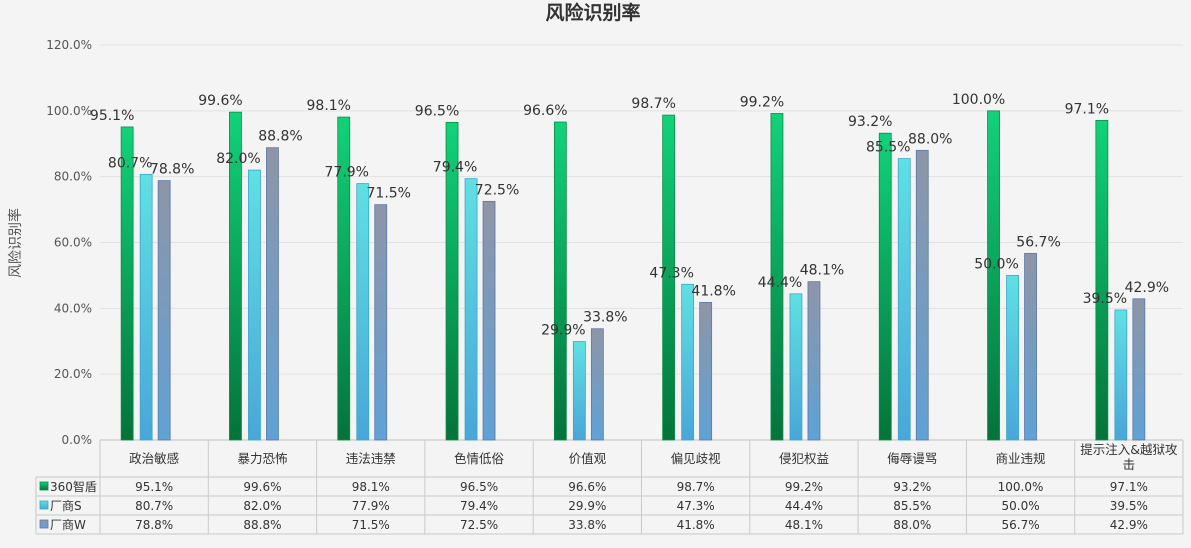  Describe the element at coordinates (1129, 487) in the screenshot. I see `table-cell: 97.1%` at that location.